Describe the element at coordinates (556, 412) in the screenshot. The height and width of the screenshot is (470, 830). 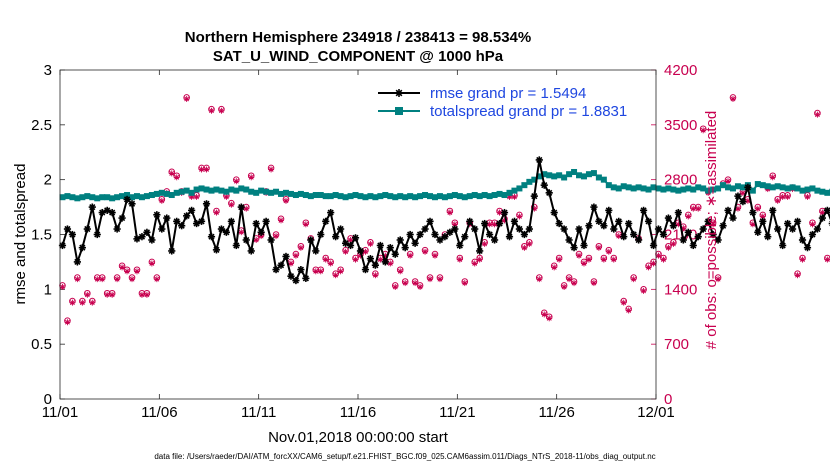
I see `x-tick-label: 11/26` at that location.